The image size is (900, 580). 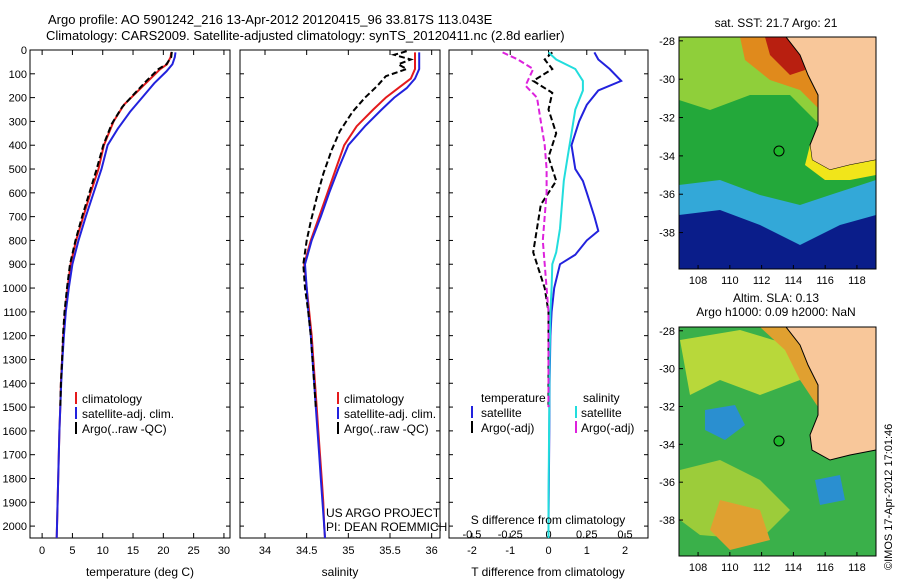 What do you see at coordinates (510, 535) in the screenshot?
I see `s-tick-label: -0.25` at bounding box center [510, 535].